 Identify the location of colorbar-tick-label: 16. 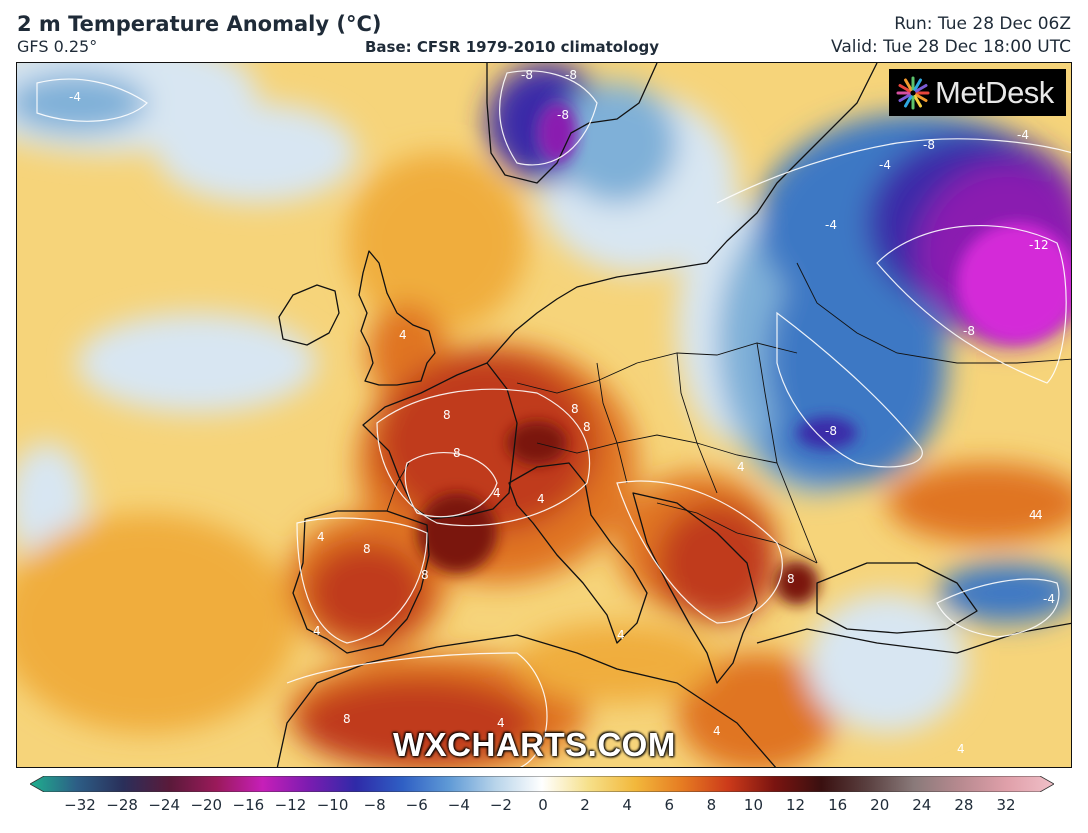
(838, 805).